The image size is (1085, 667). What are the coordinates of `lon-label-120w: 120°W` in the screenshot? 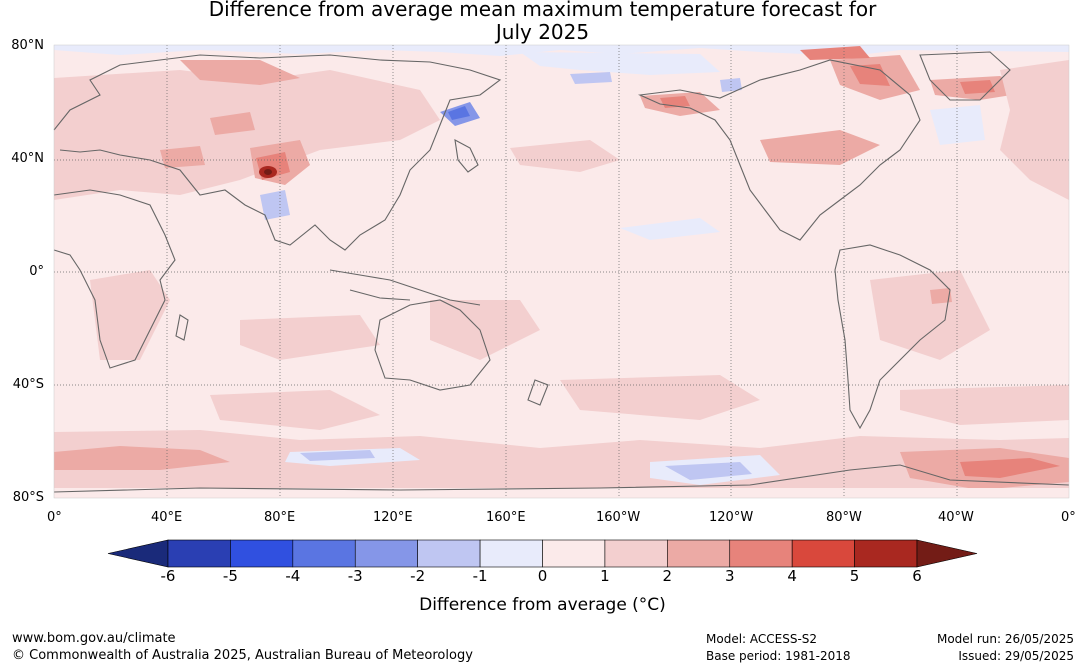 It's located at (731, 517).